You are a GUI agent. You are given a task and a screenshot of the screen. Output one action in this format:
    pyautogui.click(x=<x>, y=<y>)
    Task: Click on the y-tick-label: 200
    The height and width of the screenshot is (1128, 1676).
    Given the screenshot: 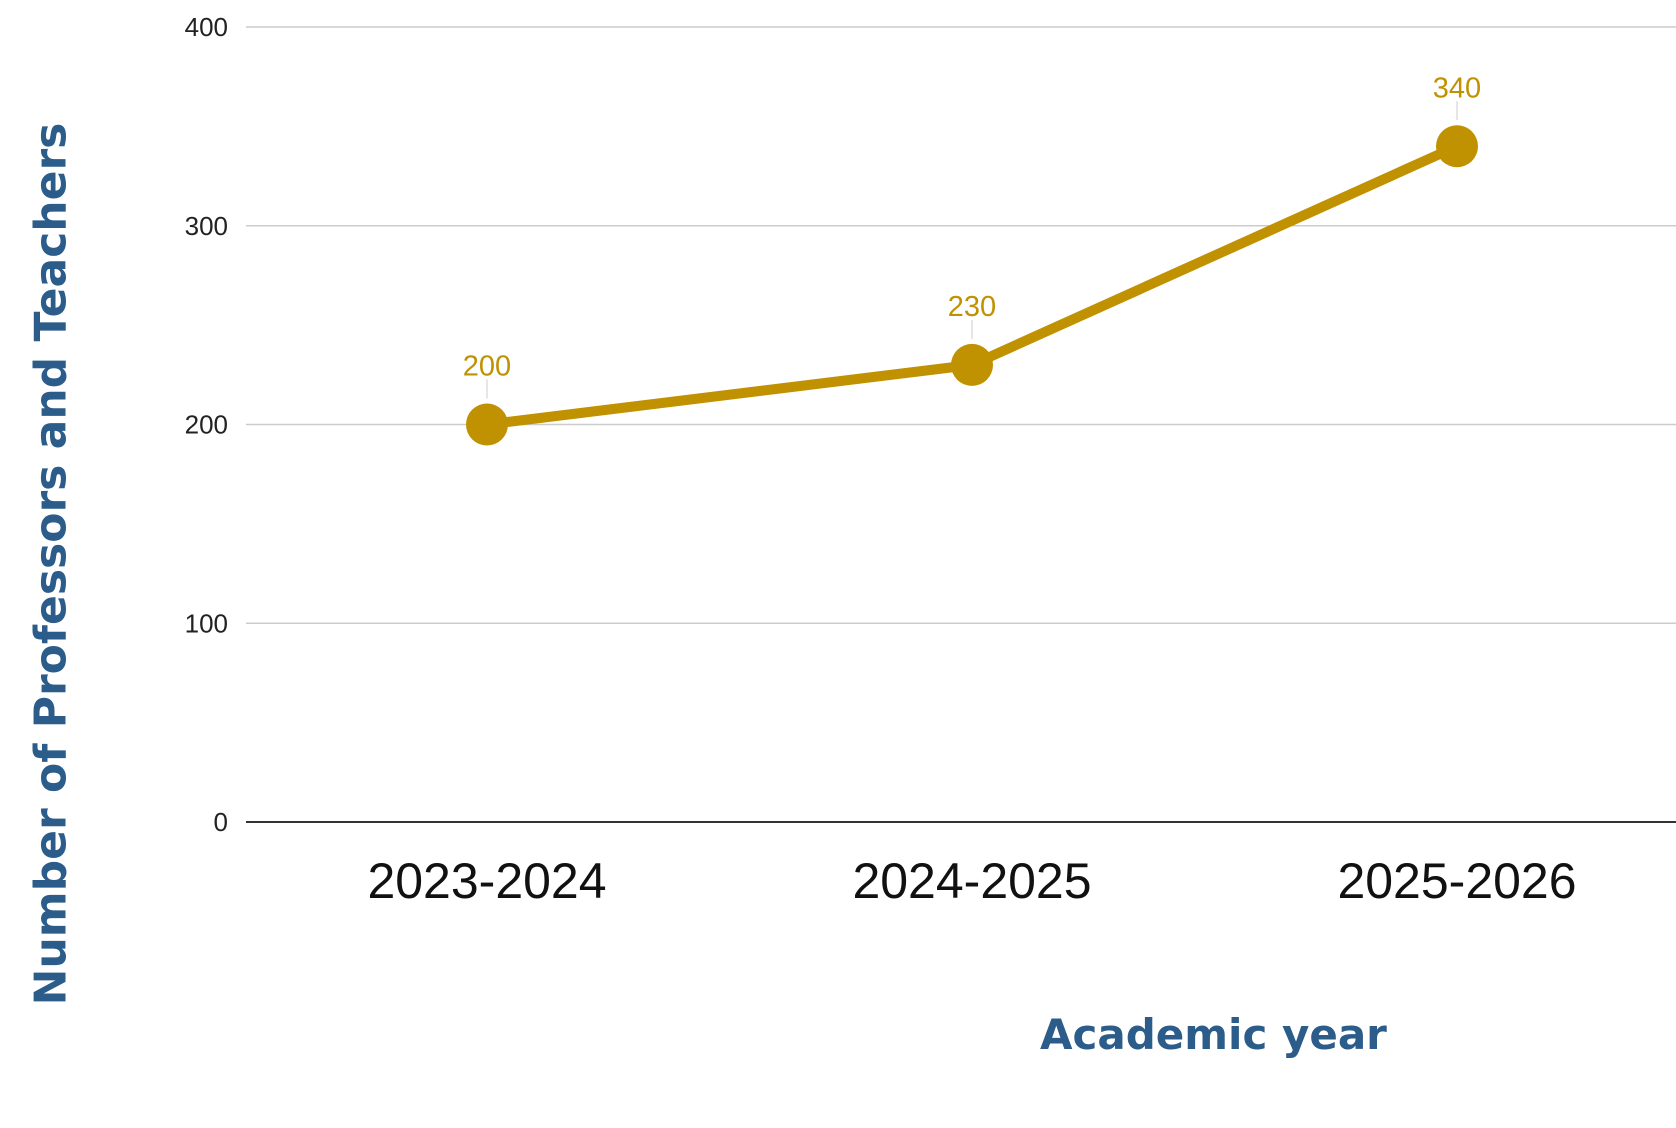 What is the action you would take?
    pyautogui.click(x=206, y=425)
    